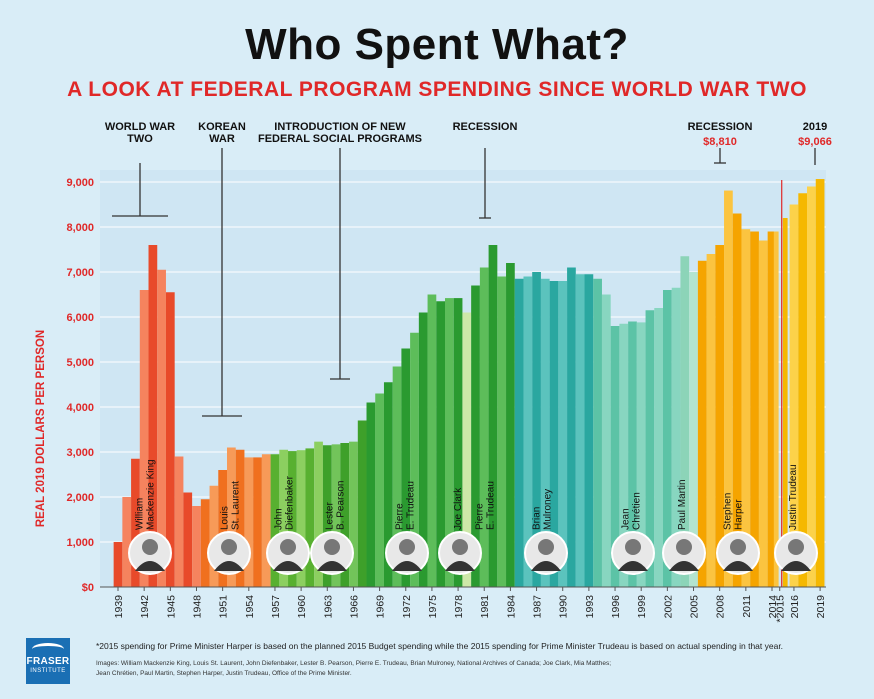 This screenshot has width=874, height=699. What do you see at coordinates (197, 607) in the screenshot?
I see `x-tick-label: 1948` at bounding box center [197, 607].